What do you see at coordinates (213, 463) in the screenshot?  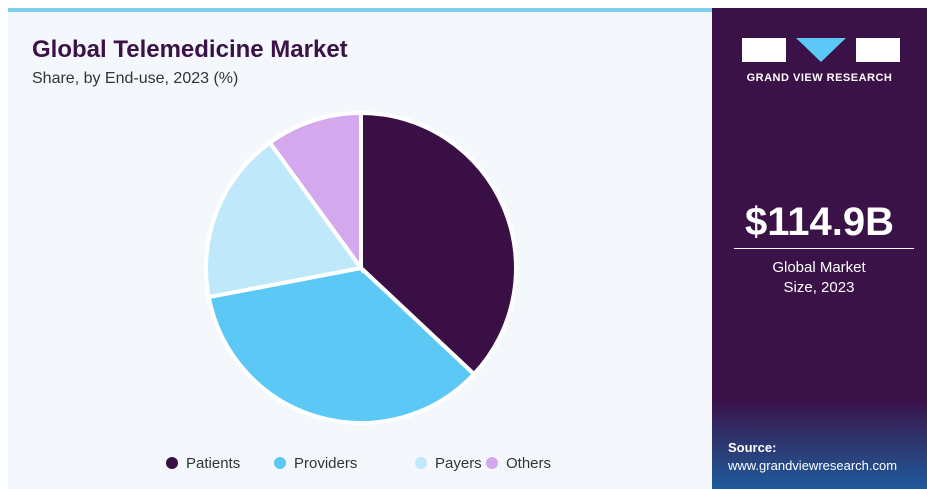 I see `legend-label: Patients` at bounding box center [213, 463].